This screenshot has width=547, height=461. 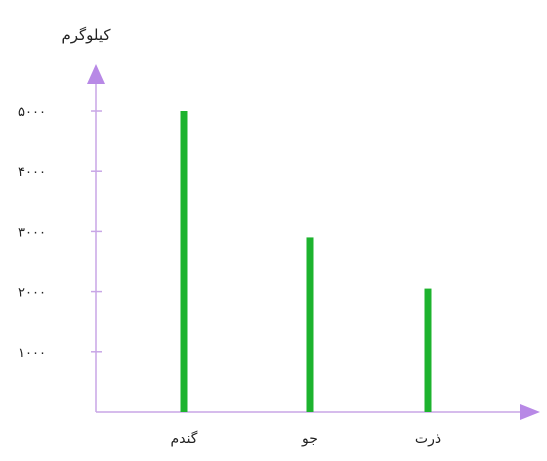 What do you see at coordinates (32, 112) in the screenshot?
I see `y-tick-label: ۵۰۰۰` at bounding box center [32, 112].